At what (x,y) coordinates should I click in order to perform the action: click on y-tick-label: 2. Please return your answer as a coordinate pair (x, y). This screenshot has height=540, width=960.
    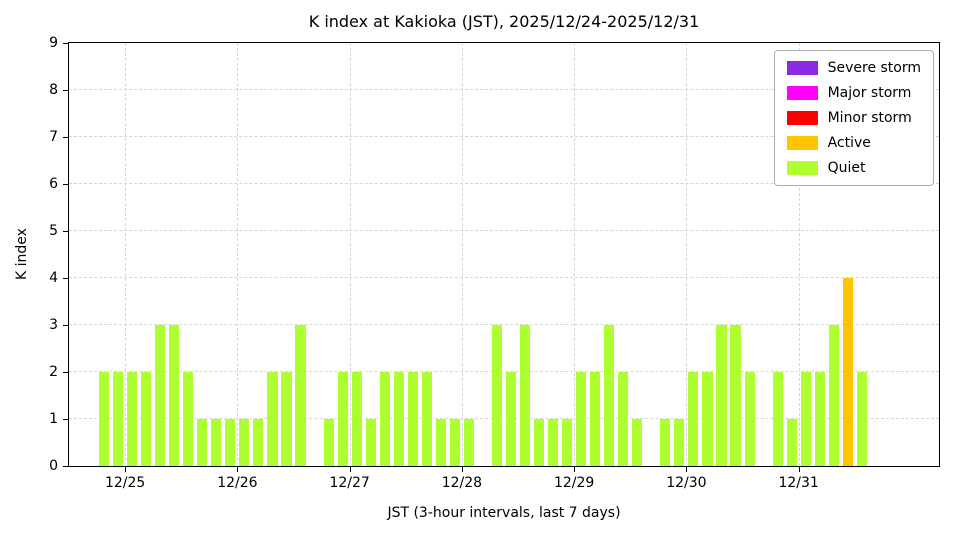
    Looking at the image, I should click on (53, 372).